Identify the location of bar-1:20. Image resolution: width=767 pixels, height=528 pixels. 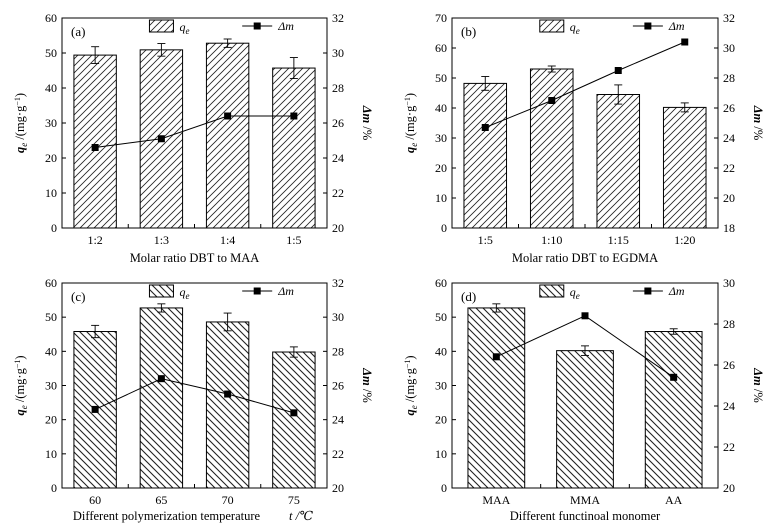
(684, 167).